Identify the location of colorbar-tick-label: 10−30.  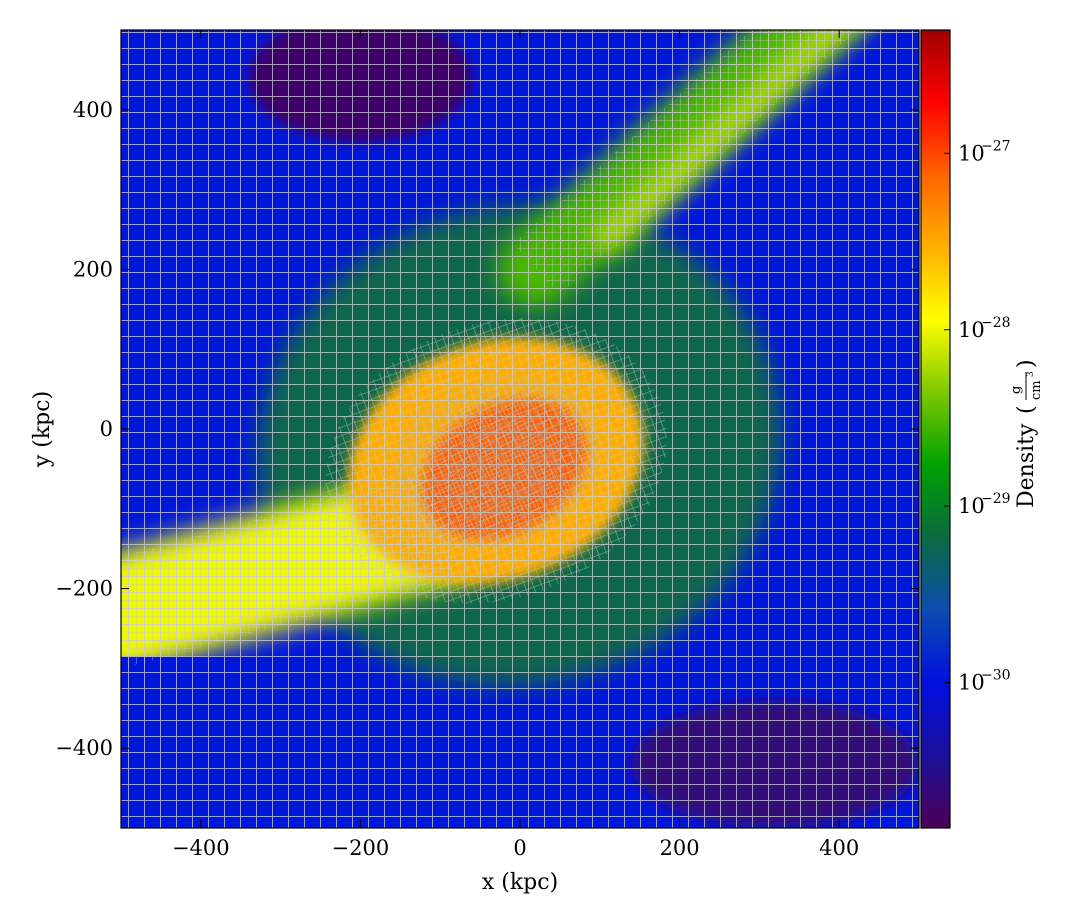
(984, 681).